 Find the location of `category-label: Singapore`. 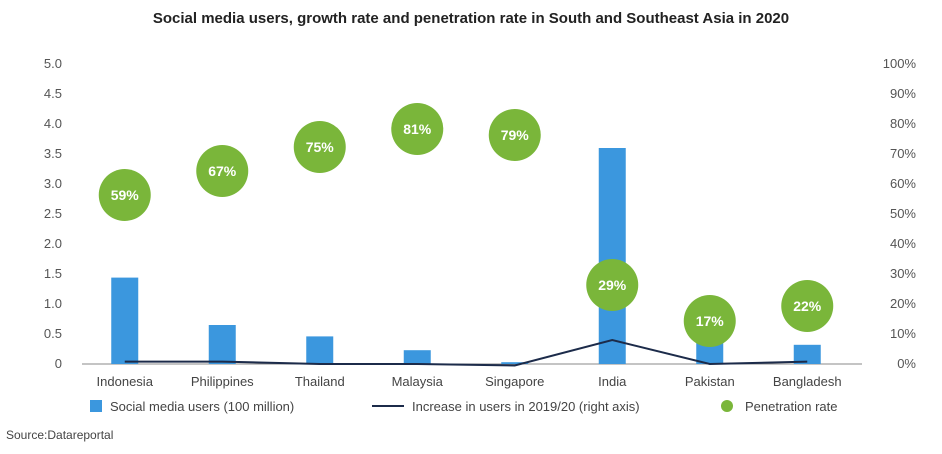

category-label: Singapore is located at coordinates (514, 381).